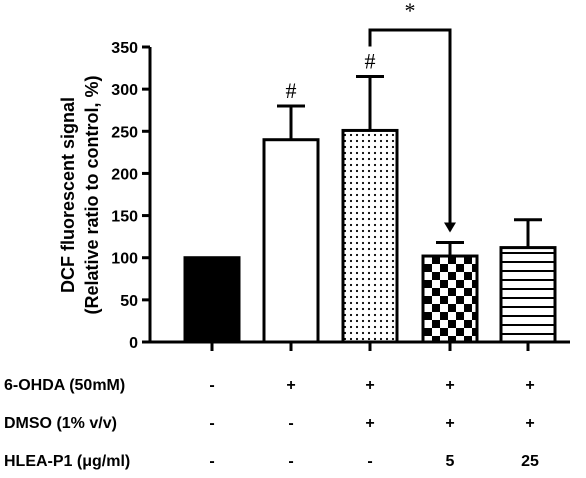  I want to click on condition-label: HLEA-P1 (μg/ml), so click(67, 461).